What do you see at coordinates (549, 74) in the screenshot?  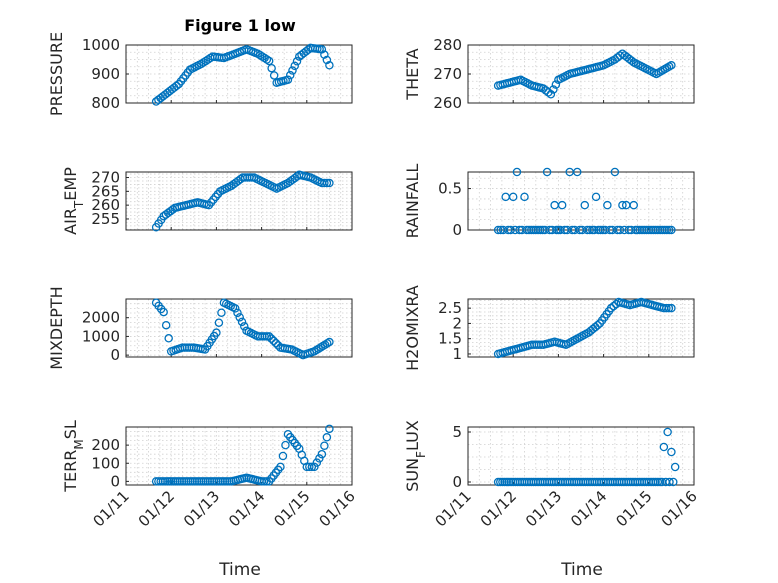 I see `subplot-theta: 260 270 280 THETA` at bounding box center [549, 74].